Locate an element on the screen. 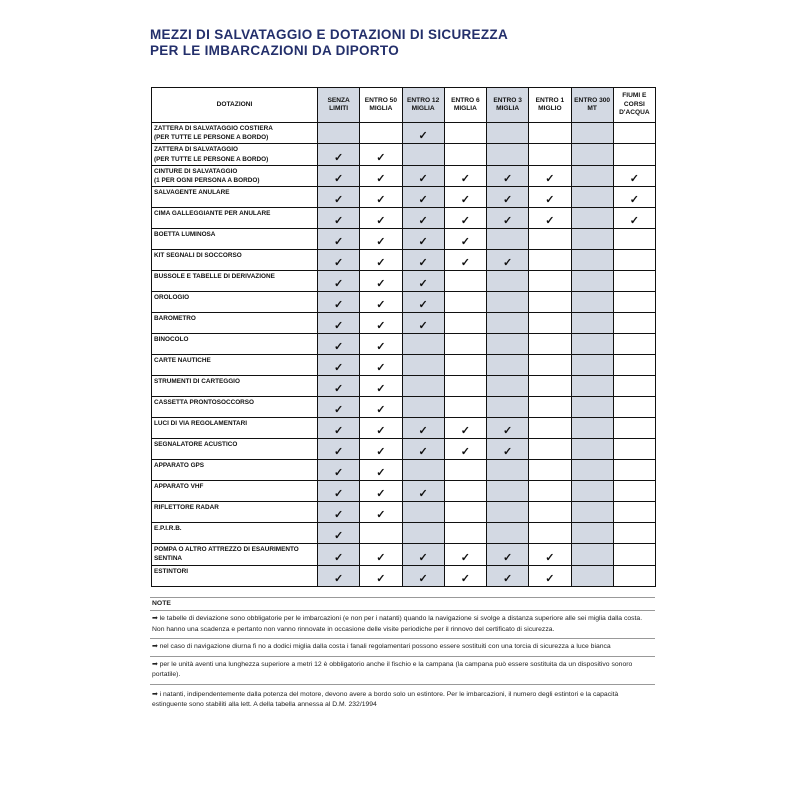 The height and width of the screenshot is (800, 800). header-label-line: MIGLIO is located at coordinates (550, 108).